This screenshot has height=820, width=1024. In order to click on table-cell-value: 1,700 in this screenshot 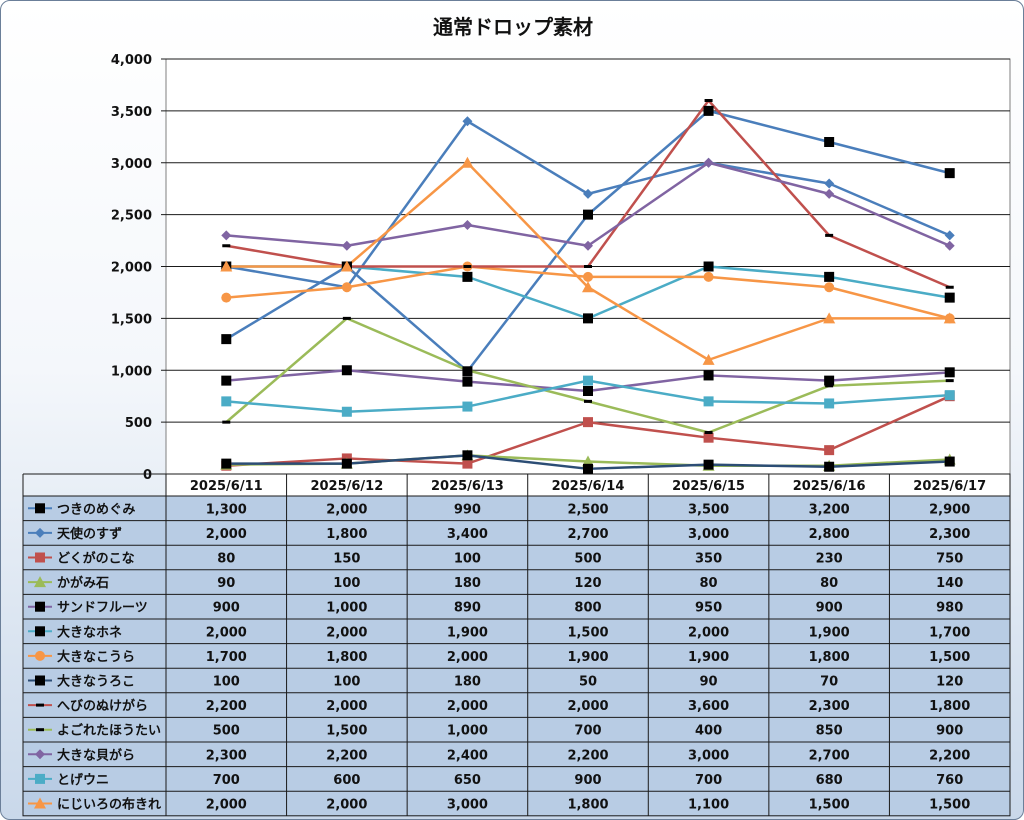, I will do `click(949, 632)`.